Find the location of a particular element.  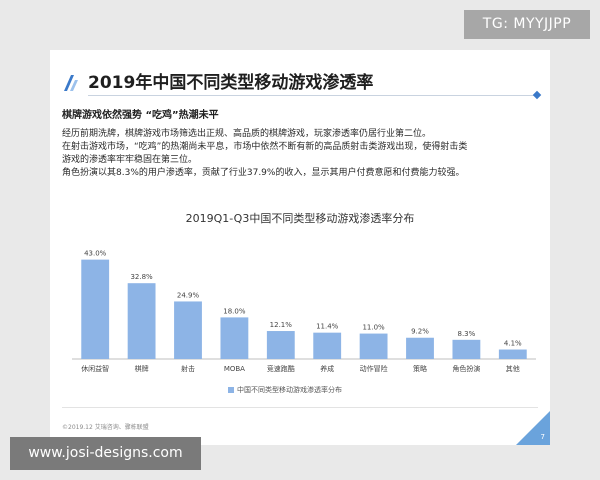

category-tick-label: 策略 is located at coordinates (420, 368).